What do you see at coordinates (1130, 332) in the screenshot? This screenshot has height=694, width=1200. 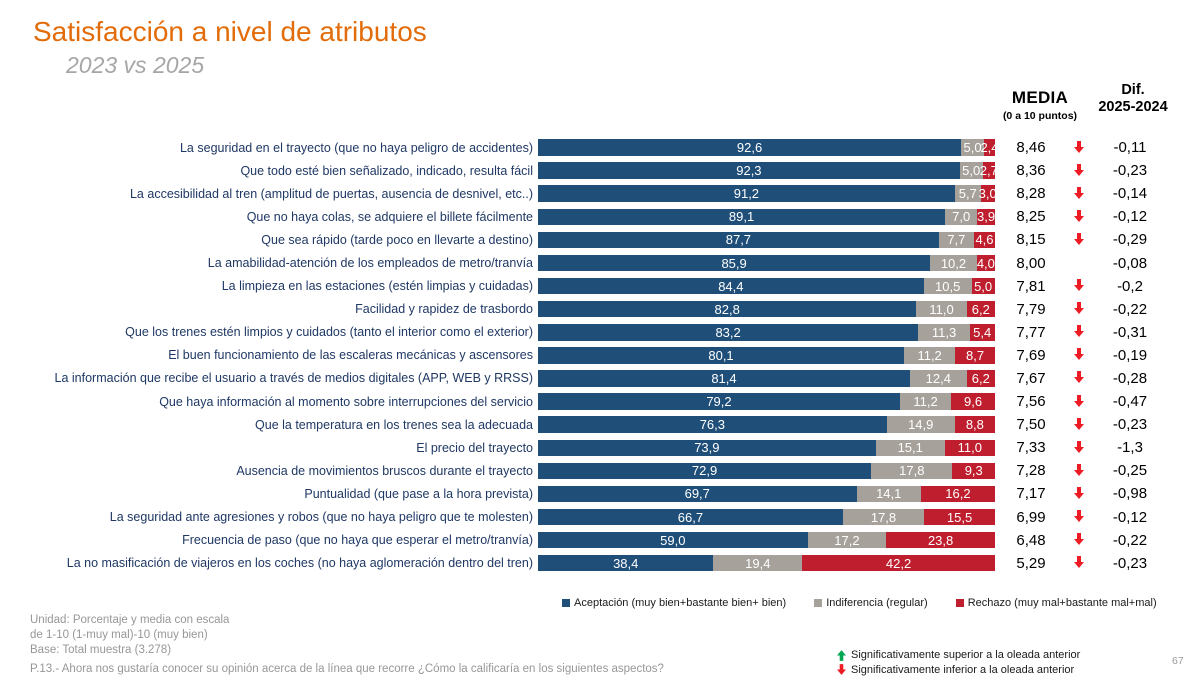 I see `dif-value: -0,31` at bounding box center [1130, 332].